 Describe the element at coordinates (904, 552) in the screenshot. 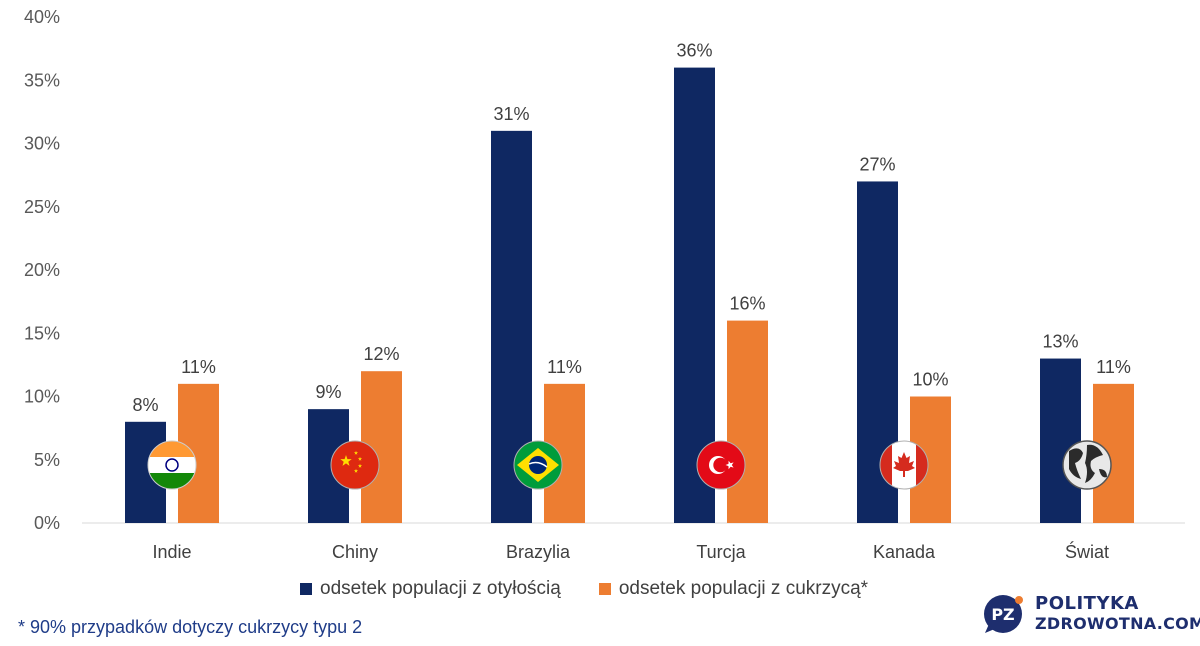

I see `category-label: Kanada` at that location.